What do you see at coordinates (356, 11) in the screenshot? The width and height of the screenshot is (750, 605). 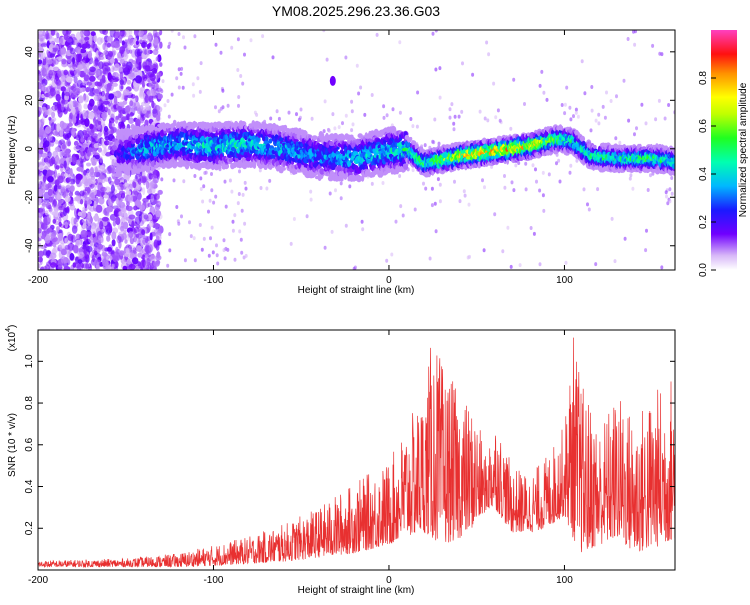 I see `figure-title: YM08.2025.296.23.36.G03` at bounding box center [356, 11].